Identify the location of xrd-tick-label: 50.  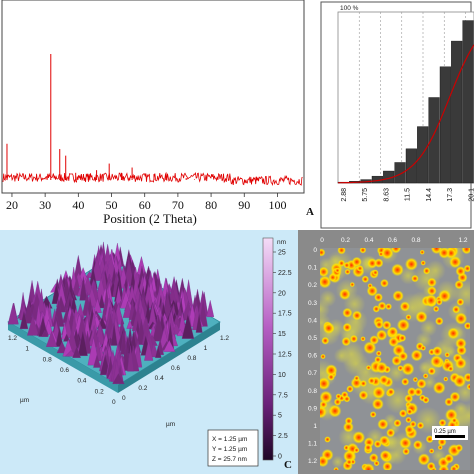
(112, 205).